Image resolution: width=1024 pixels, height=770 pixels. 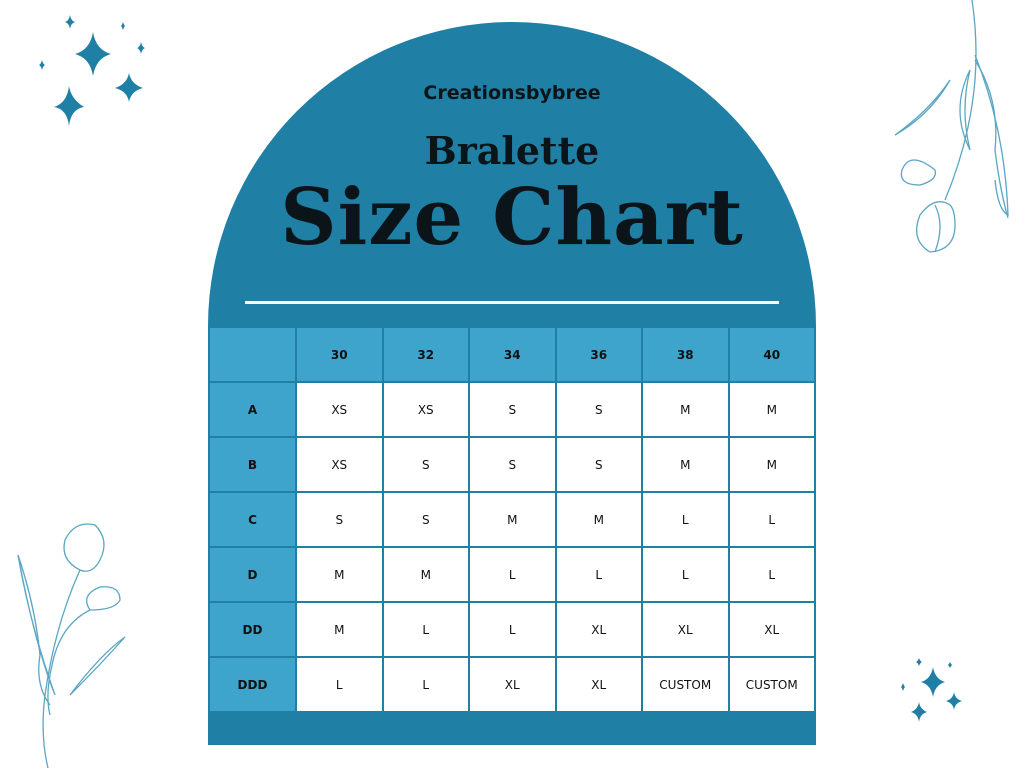 What do you see at coordinates (252, 629) in the screenshot?
I see `cup-size-label: DD` at bounding box center [252, 629].